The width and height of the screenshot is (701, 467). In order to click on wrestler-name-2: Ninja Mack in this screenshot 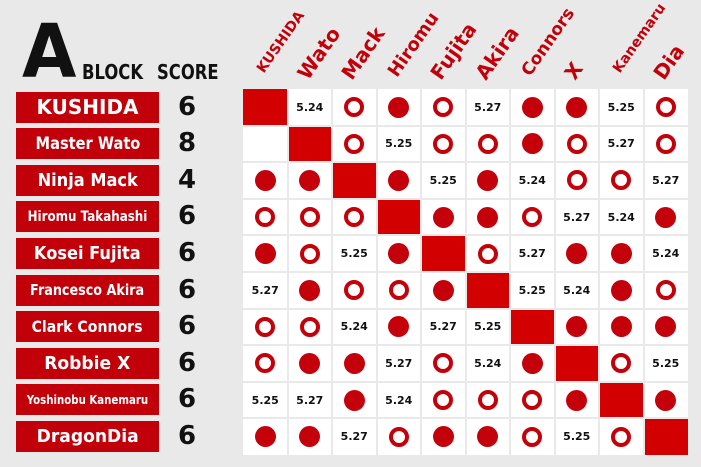, I will do `click(87, 180)`.